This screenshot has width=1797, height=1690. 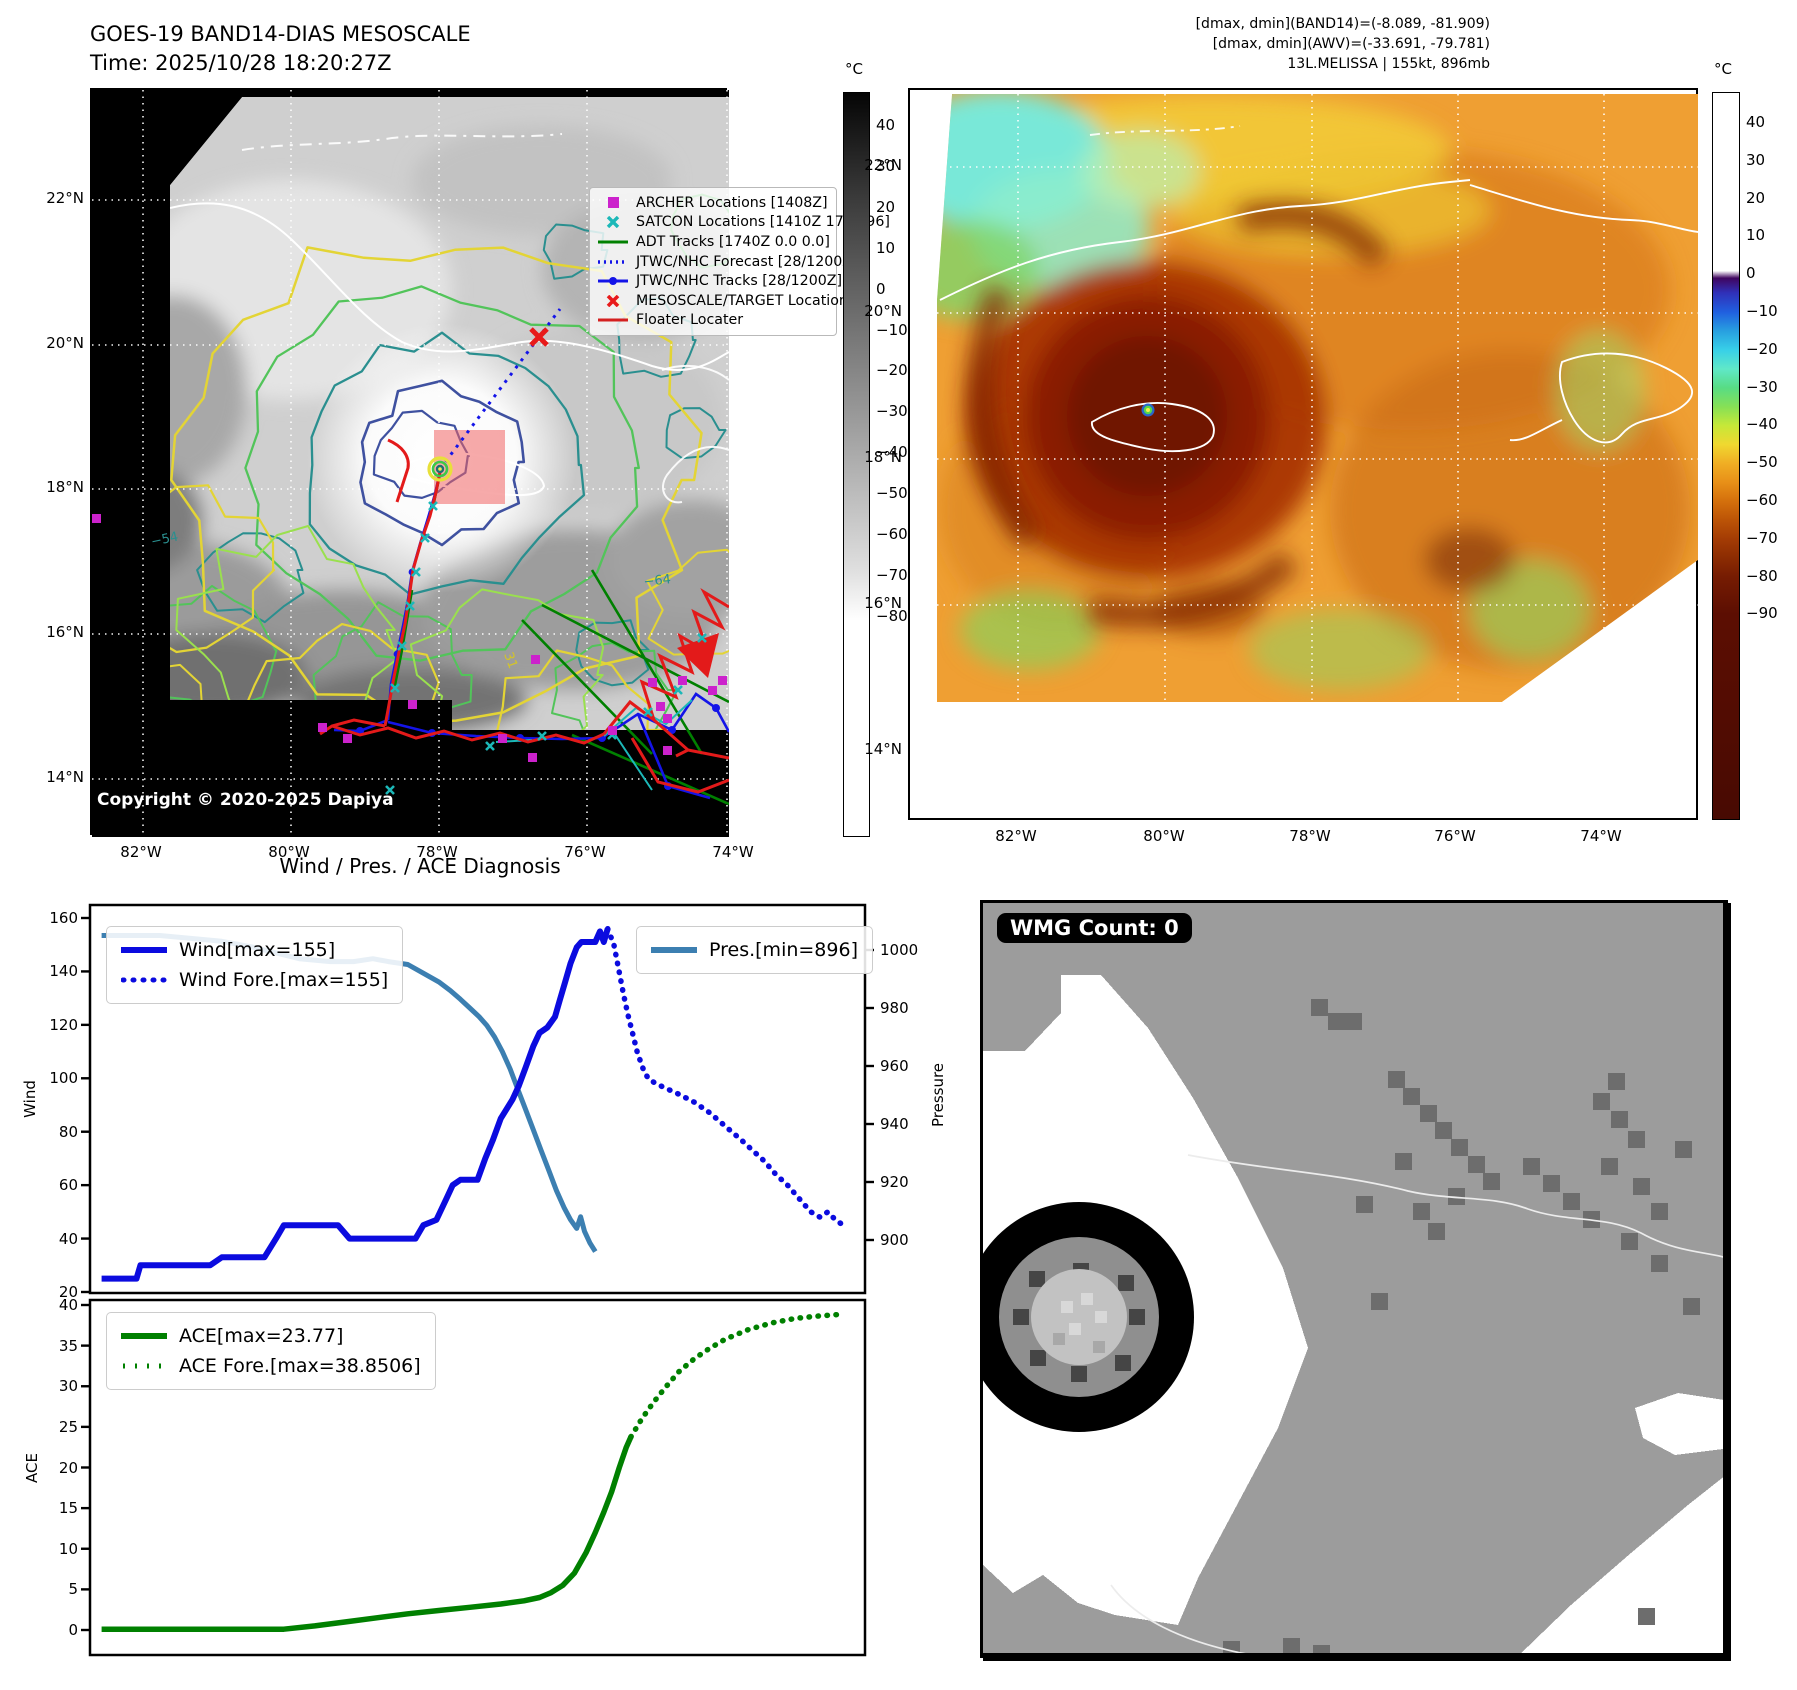 What do you see at coordinates (524, 622) in the screenshot?
I see `storm-tracks` at bounding box center [524, 622].